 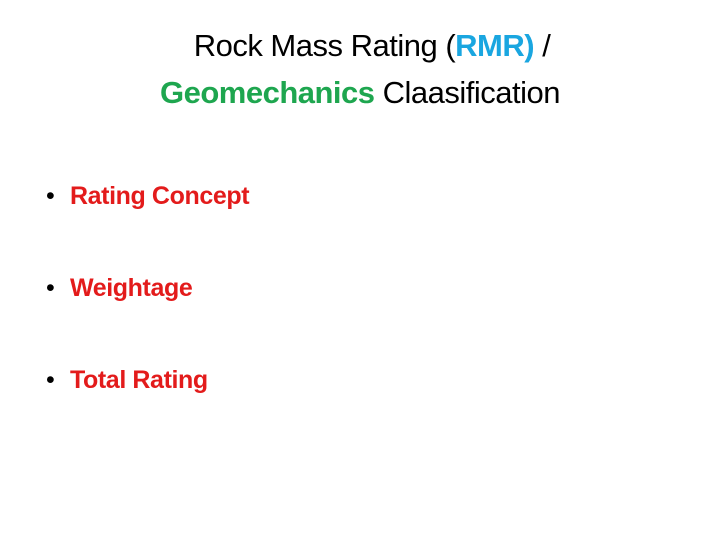 I want to click on bullet-text: Weightage, so click(x=131, y=288).